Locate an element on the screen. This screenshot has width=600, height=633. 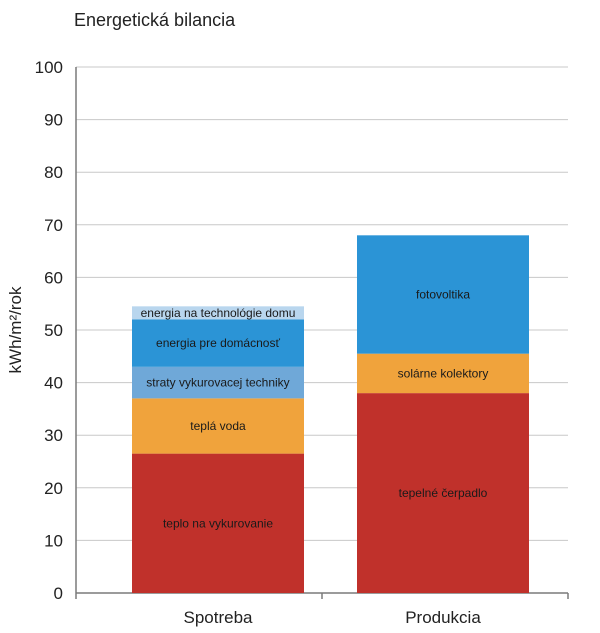
y-tick-label: 0 is located at coordinates (58, 593).